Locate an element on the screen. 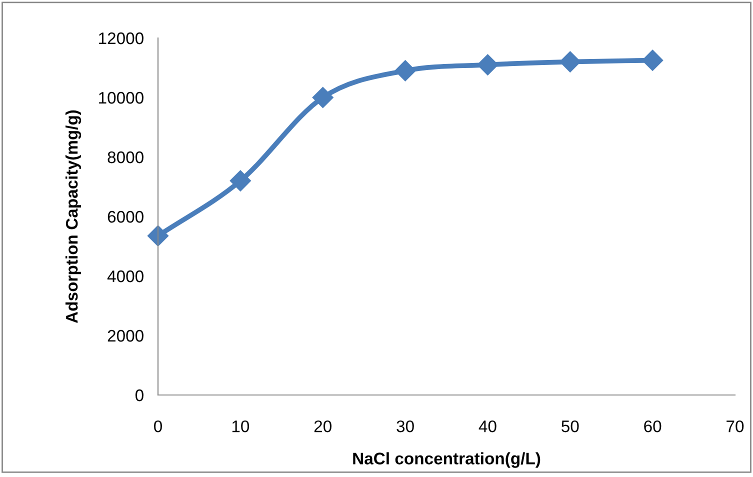  x-tick-label: 10 is located at coordinates (241, 426).